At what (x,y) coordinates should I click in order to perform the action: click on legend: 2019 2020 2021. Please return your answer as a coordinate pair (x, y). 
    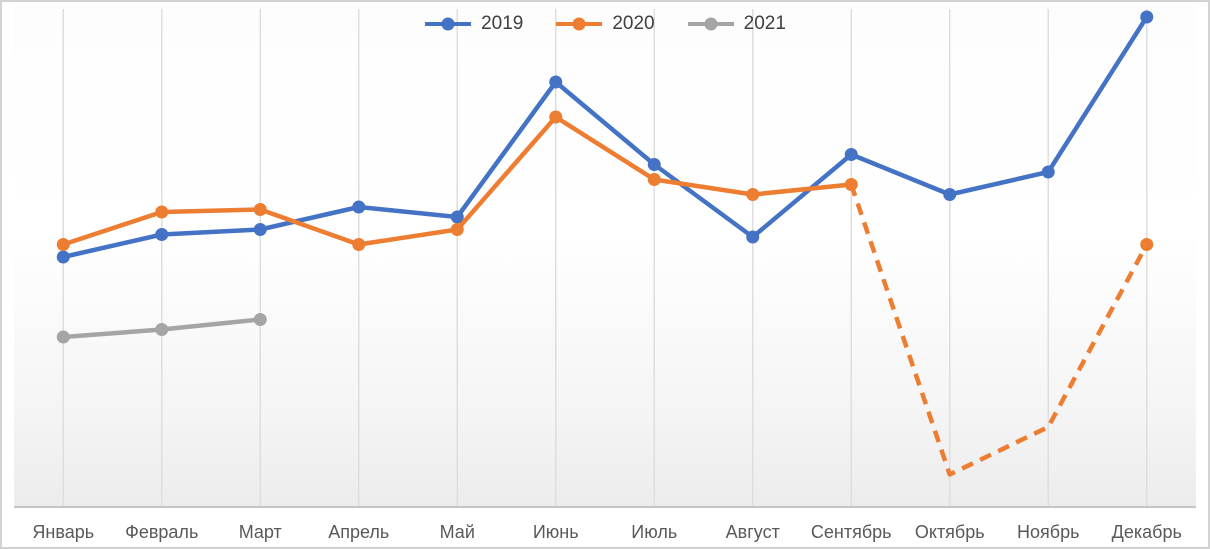
    Looking at the image, I should click on (605, 23).